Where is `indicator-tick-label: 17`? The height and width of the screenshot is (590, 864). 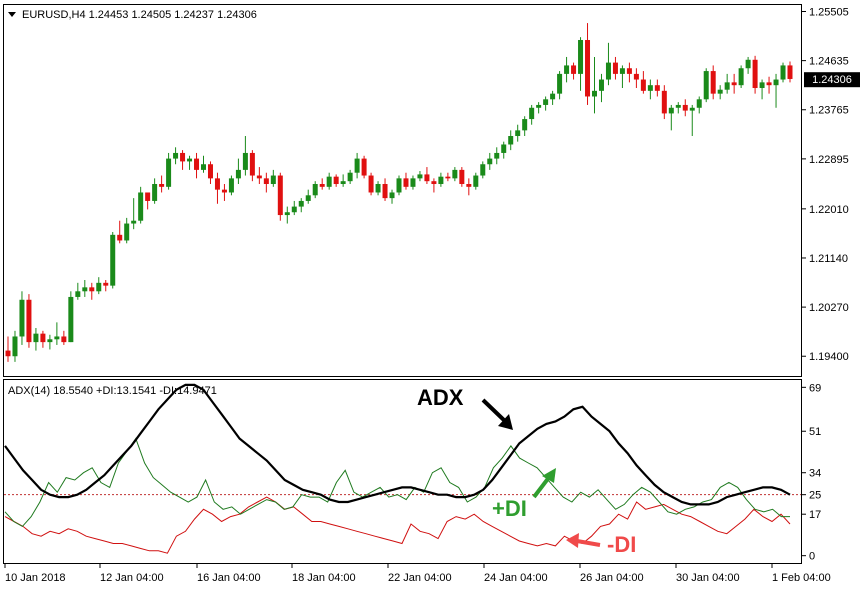
indicator-tick-label: 17 is located at coordinates (815, 515).